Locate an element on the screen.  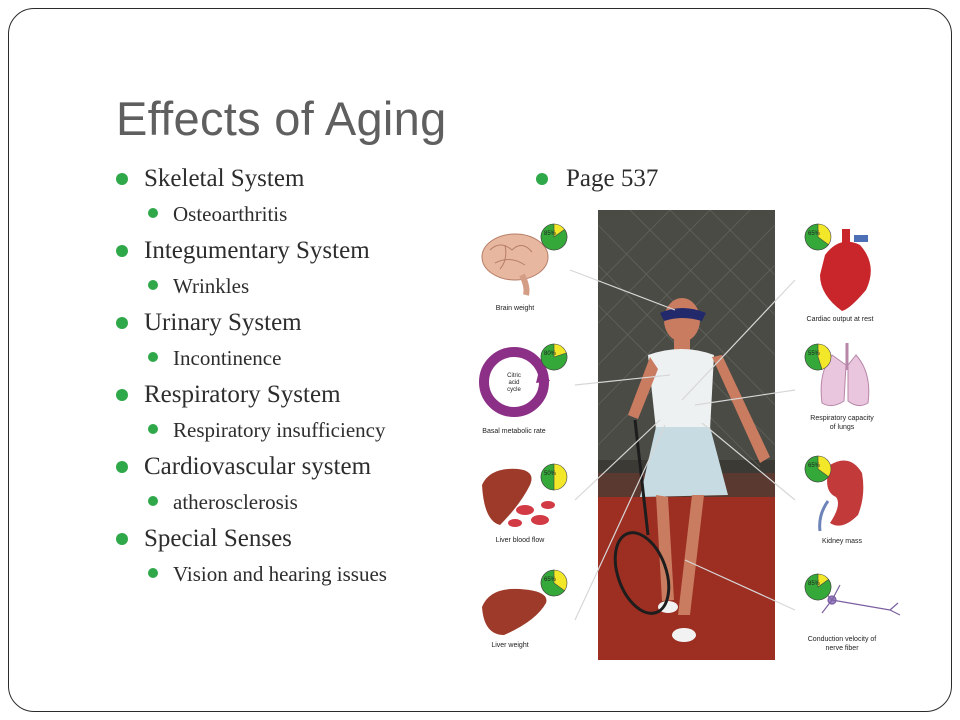
heart-icon is located at coordinates (845, 270).